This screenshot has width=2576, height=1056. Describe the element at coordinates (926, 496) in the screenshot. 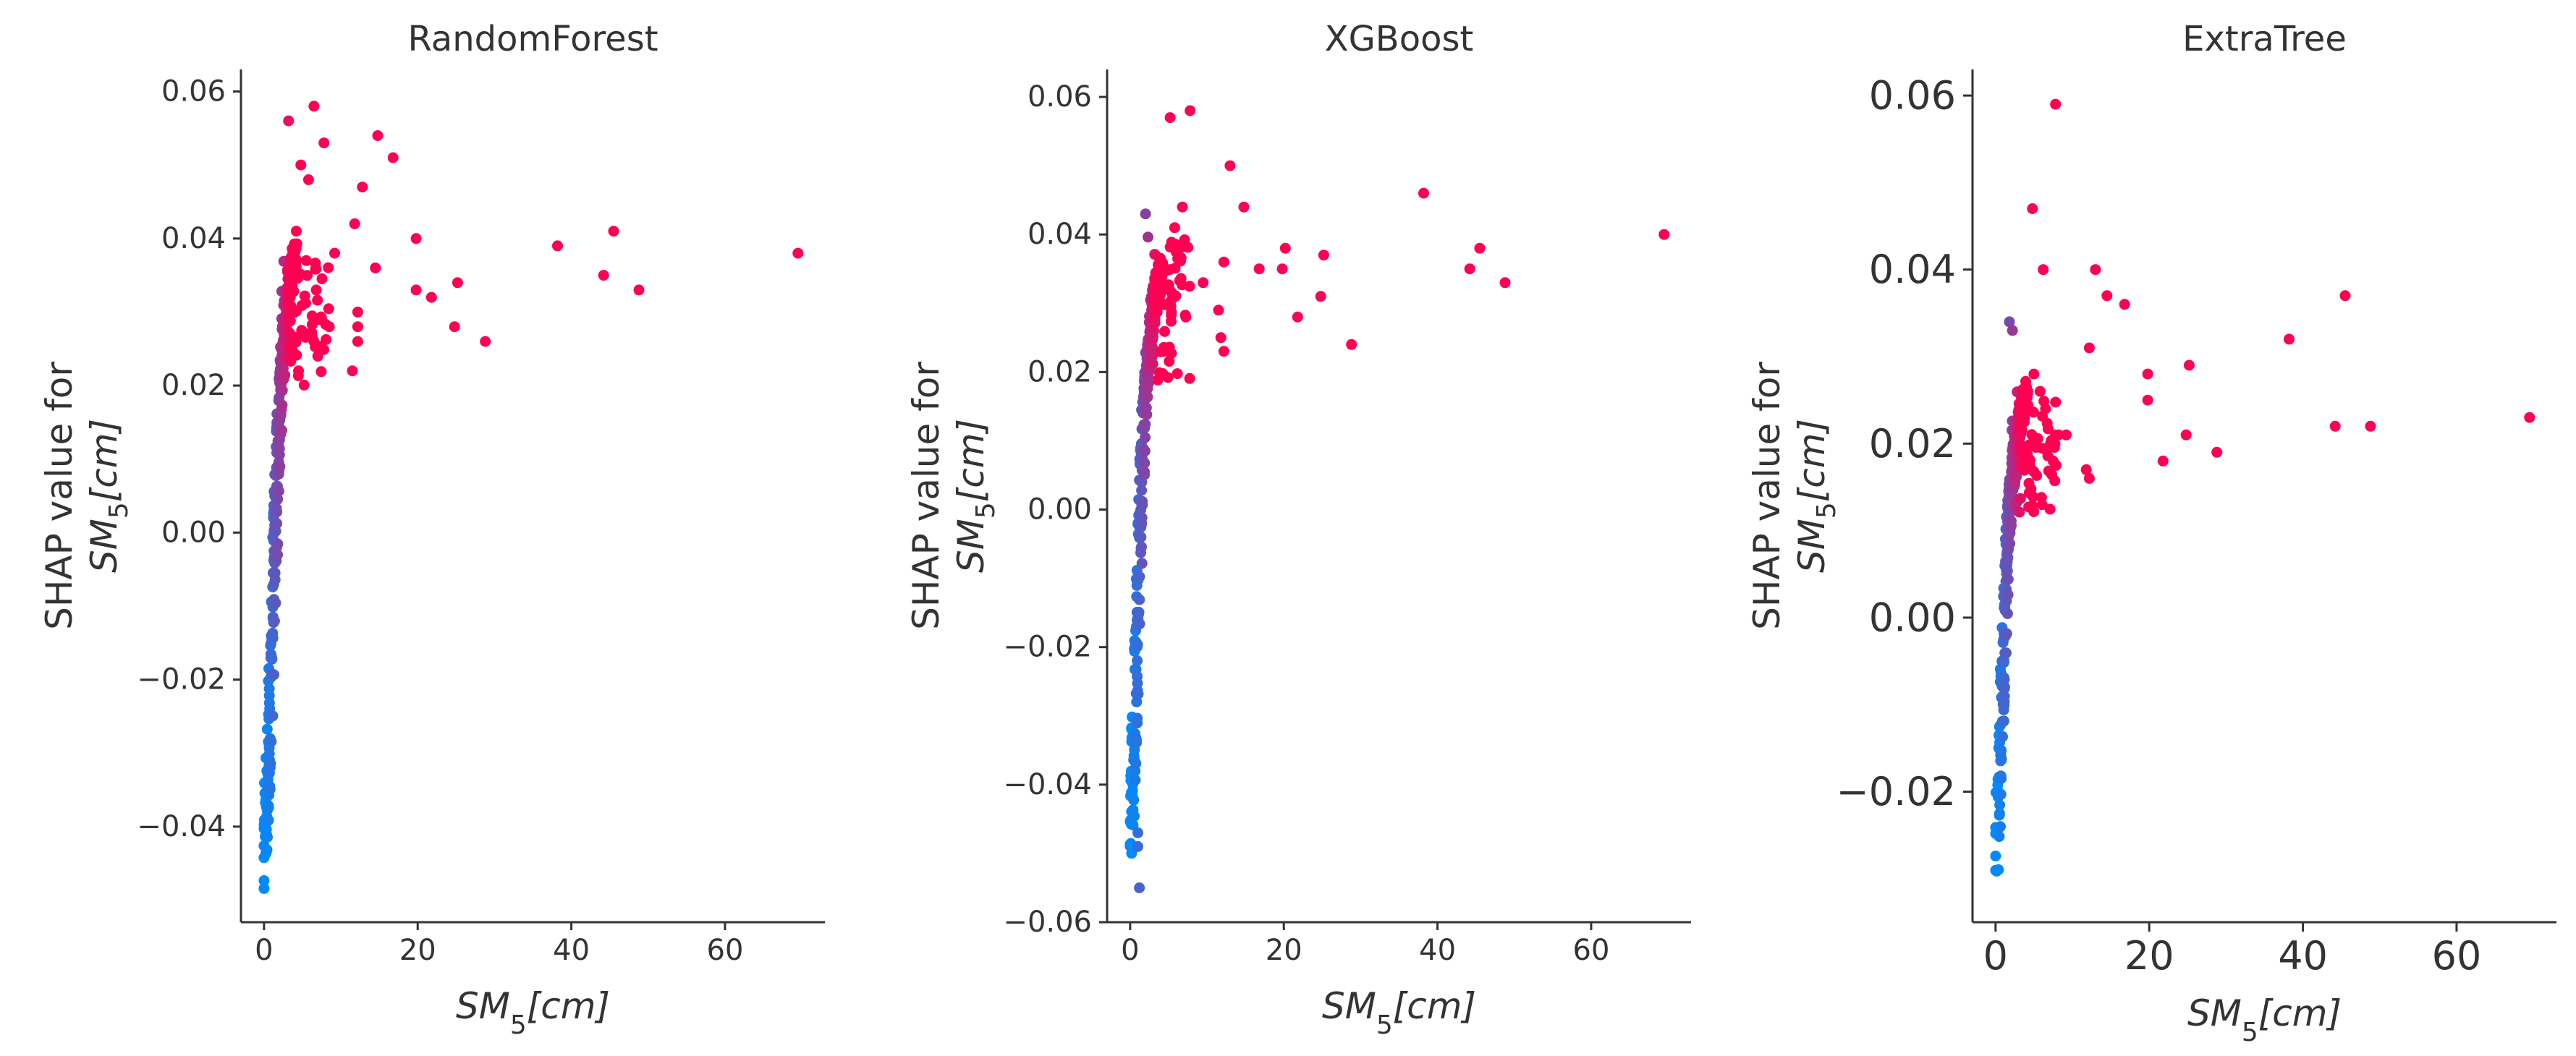

I see `y-axis-label-line1: SHAP value for` at that location.